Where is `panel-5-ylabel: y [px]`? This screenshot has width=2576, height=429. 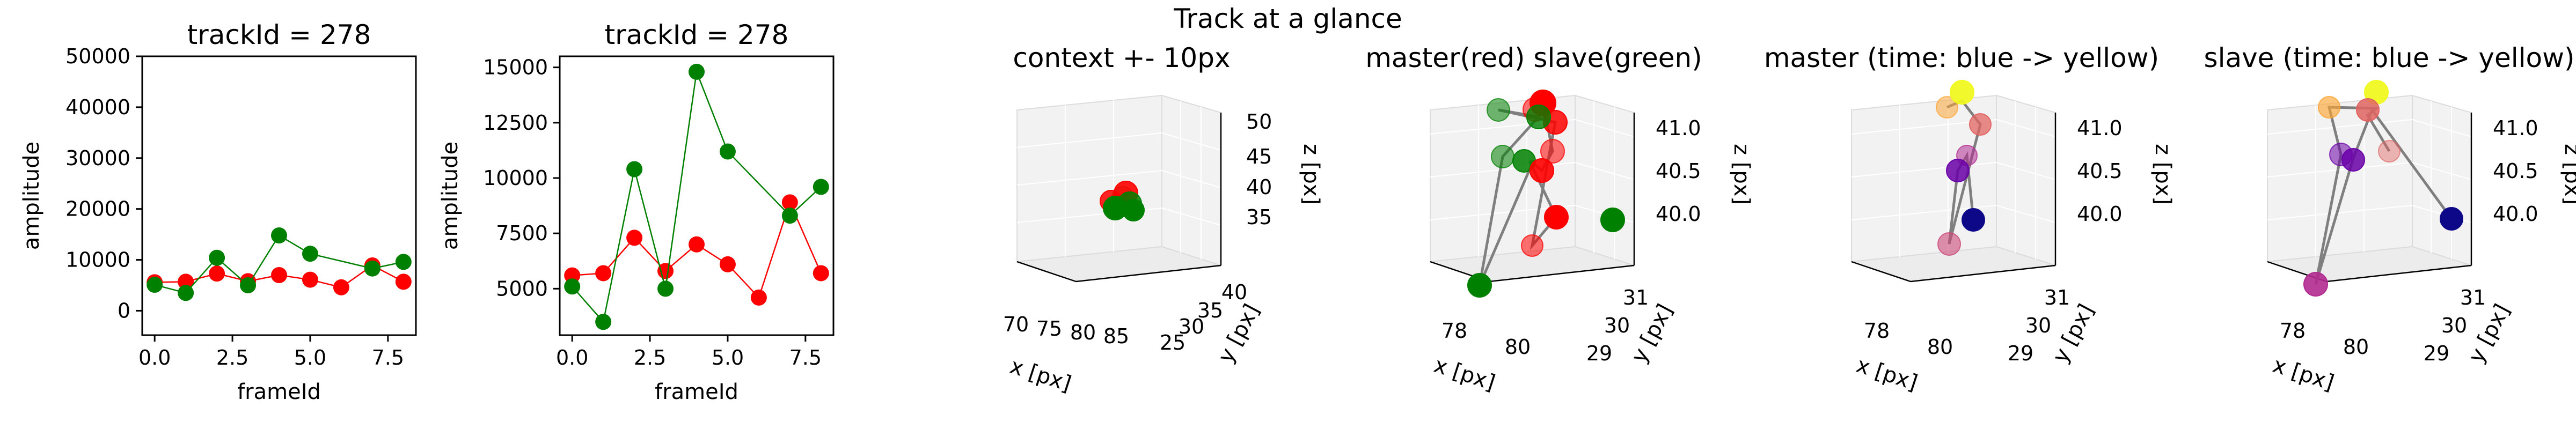
panel-5-ylabel: y [px] is located at coordinates (2073, 333).